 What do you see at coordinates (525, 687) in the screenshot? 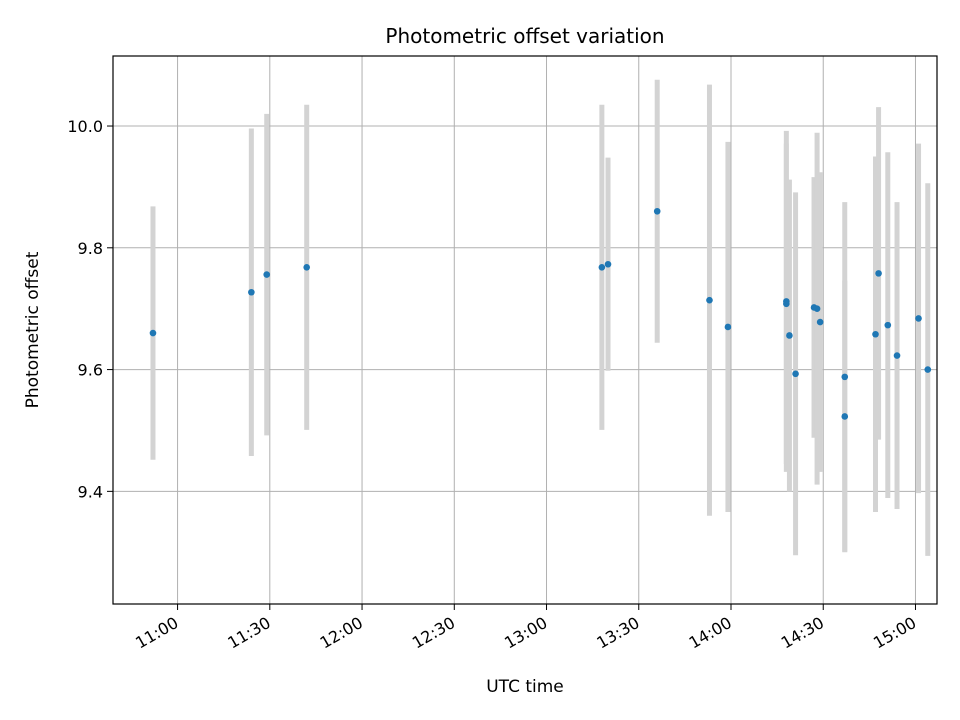
I see `x-axis-label: UTC time` at bounding box center [525, 687].